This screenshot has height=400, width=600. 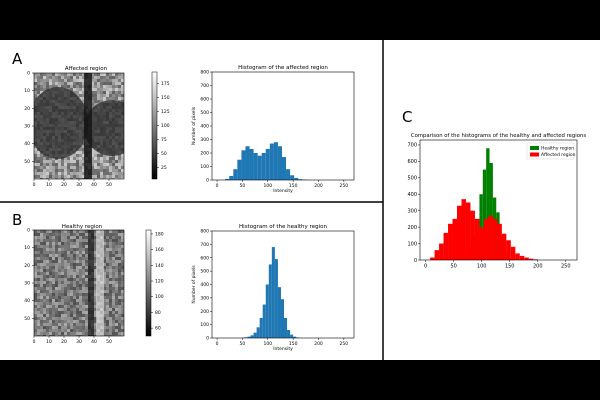 I want to click on y-tick-label: 500, so click(x=204, y=272).